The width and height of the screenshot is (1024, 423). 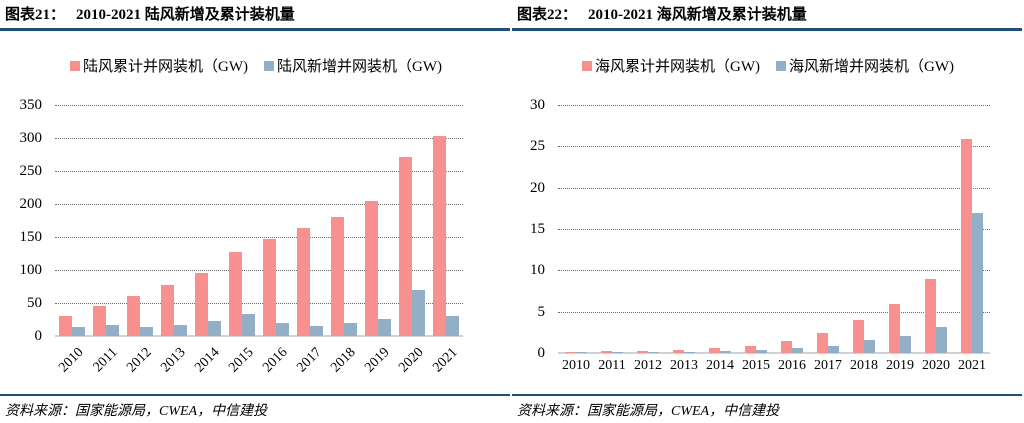 What do you see at coordinates (65, 326) in the screenshot?
I see `bar-cumulative-2010` at bounding box center [65, 326].